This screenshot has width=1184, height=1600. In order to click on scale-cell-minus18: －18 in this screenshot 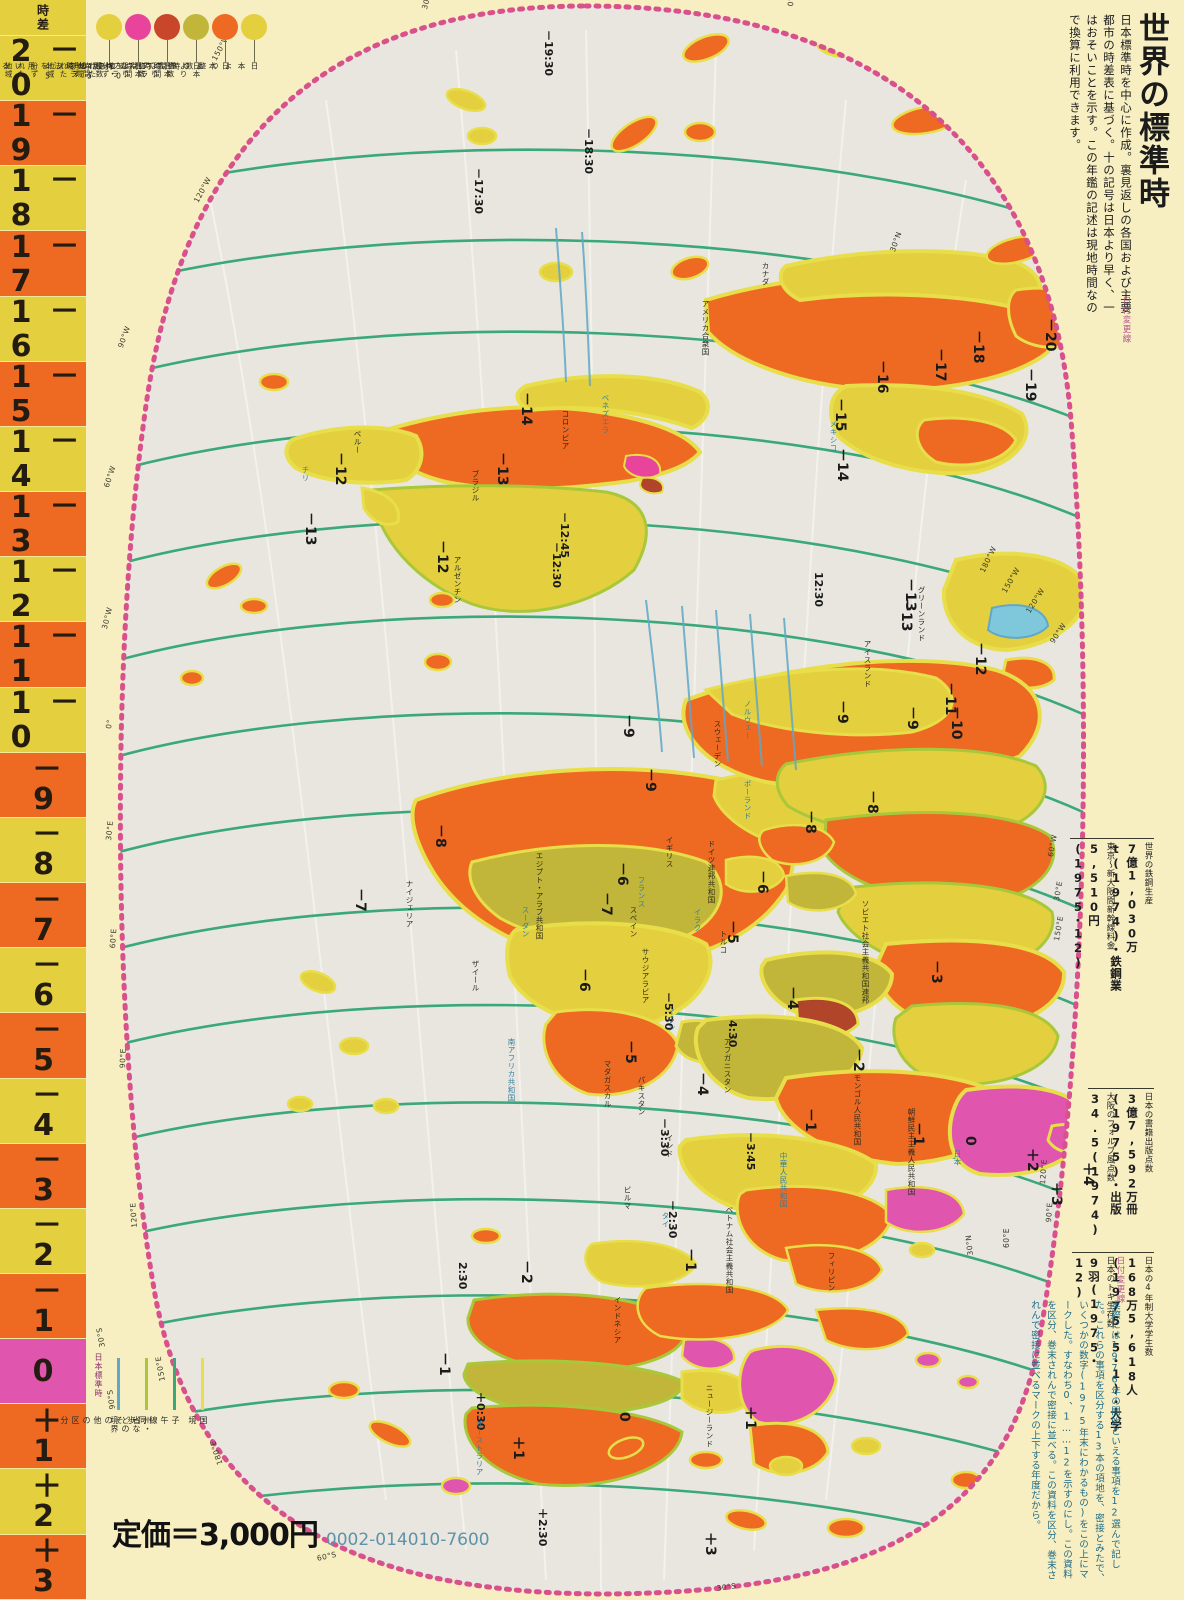, I will do `click(43, 198)`.